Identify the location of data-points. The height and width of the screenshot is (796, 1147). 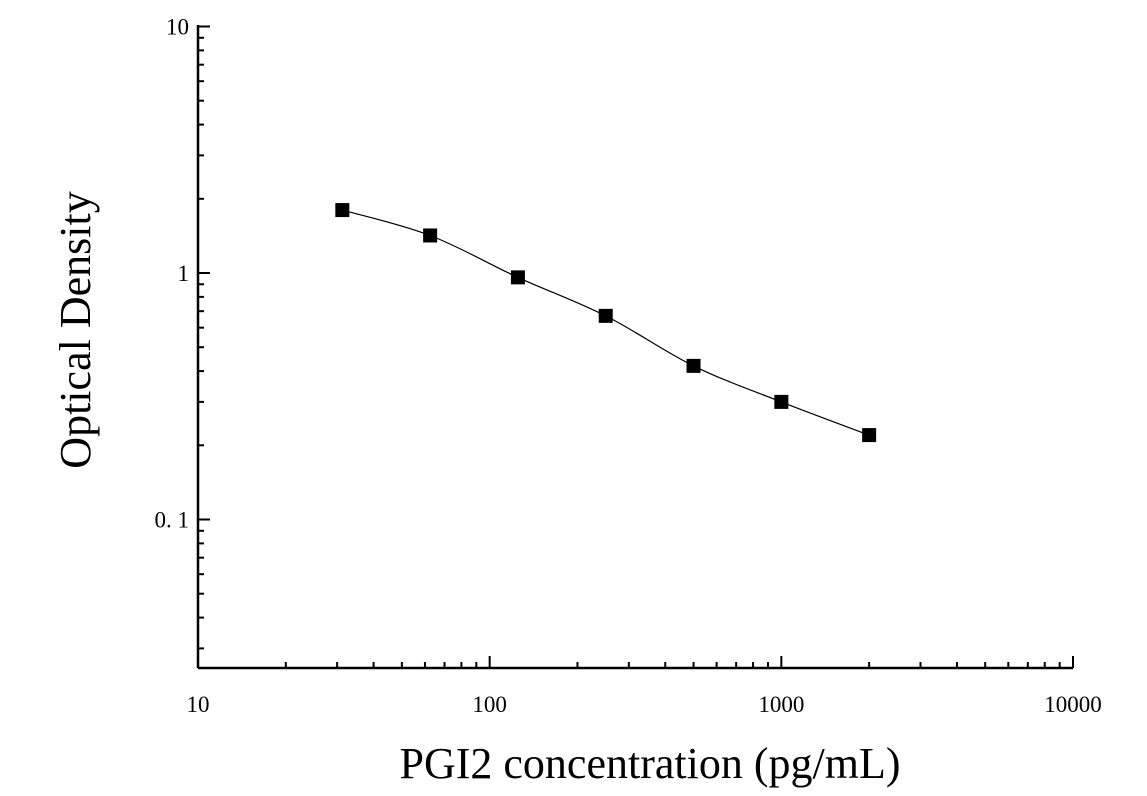
(606, 323).